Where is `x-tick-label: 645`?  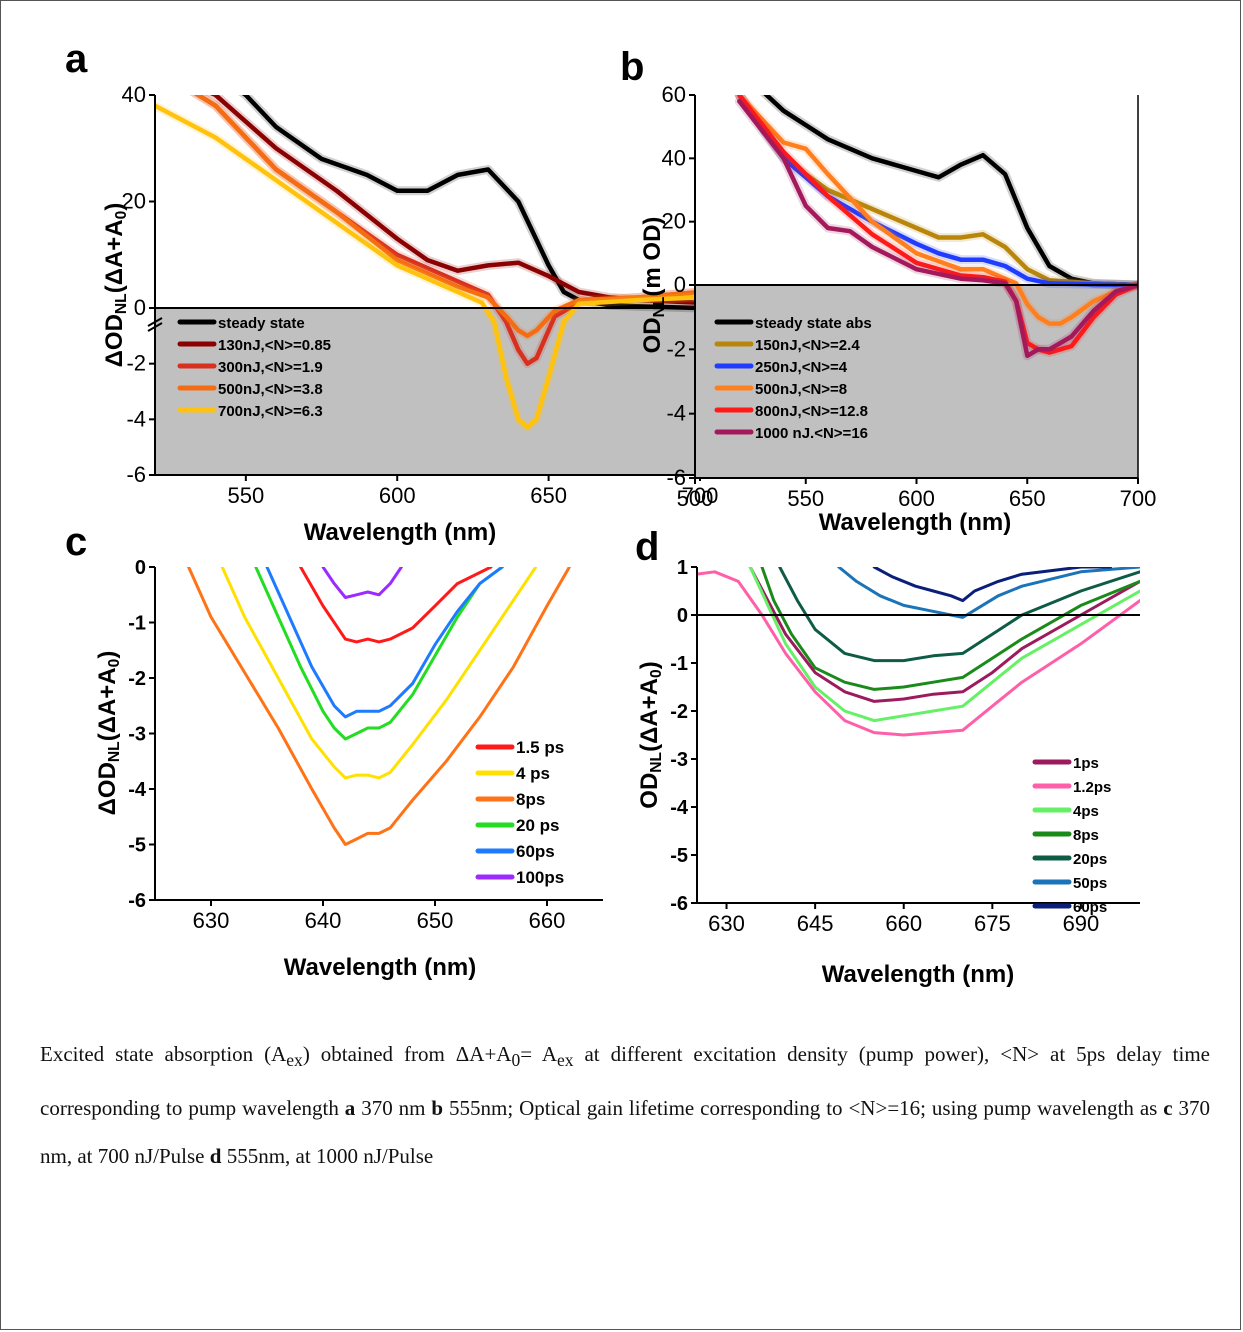
x-tick-label: 645 is located at coordinates (815, 923).